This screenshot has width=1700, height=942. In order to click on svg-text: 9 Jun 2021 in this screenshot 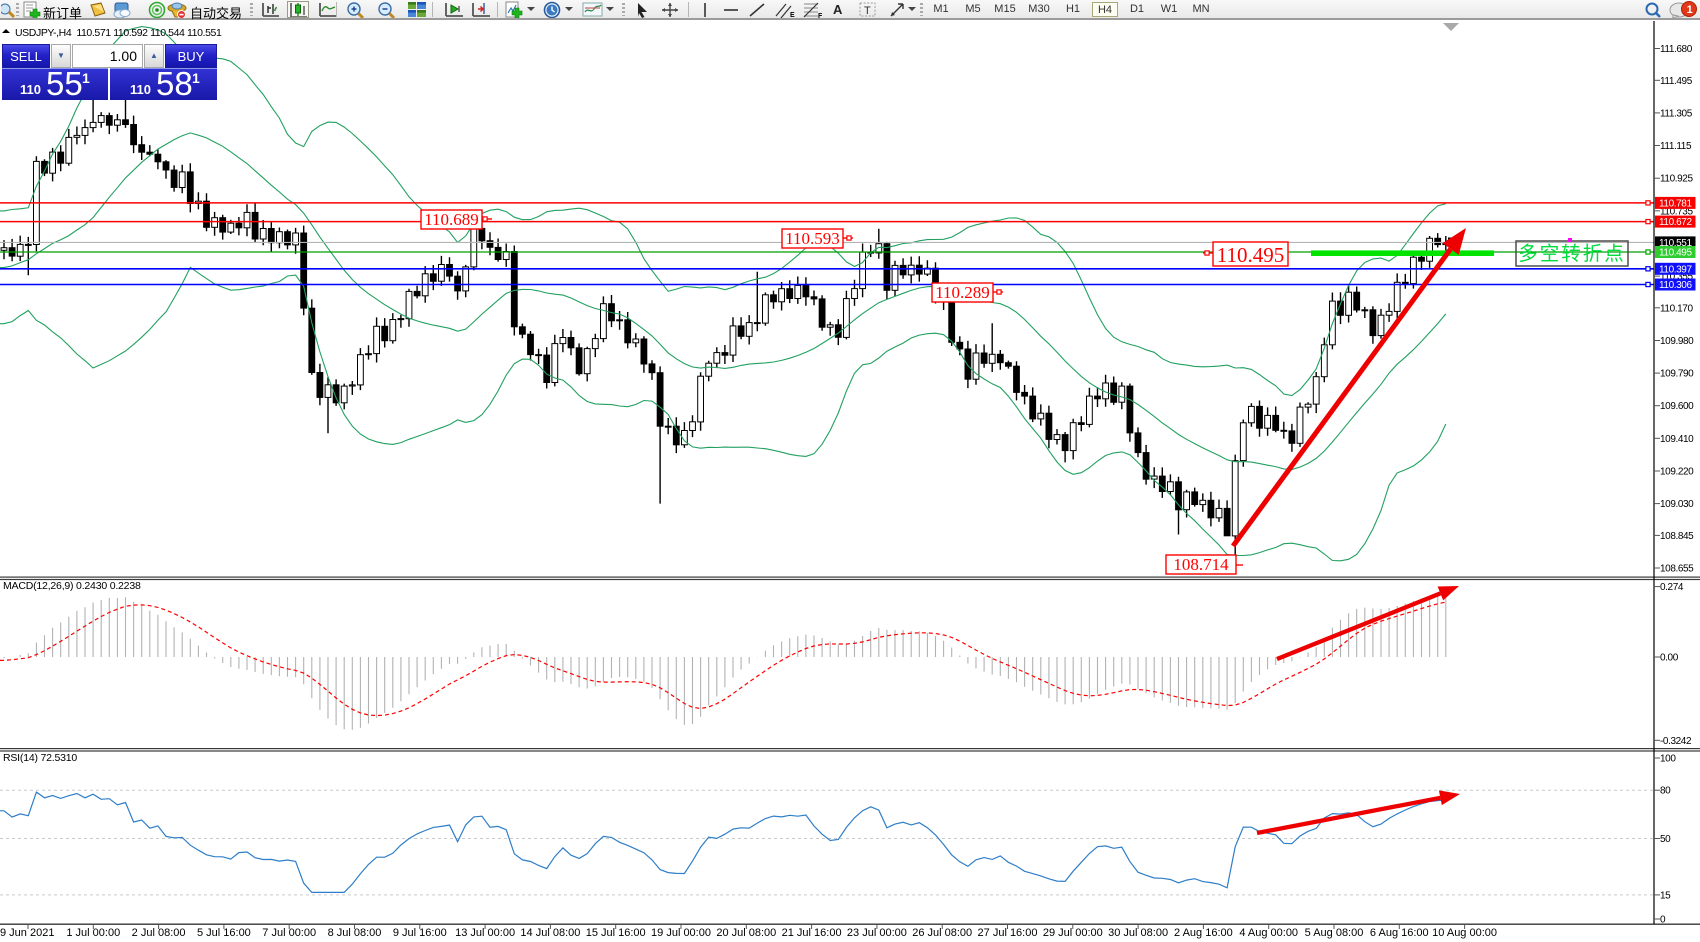, I will do `click(27, 933)`.